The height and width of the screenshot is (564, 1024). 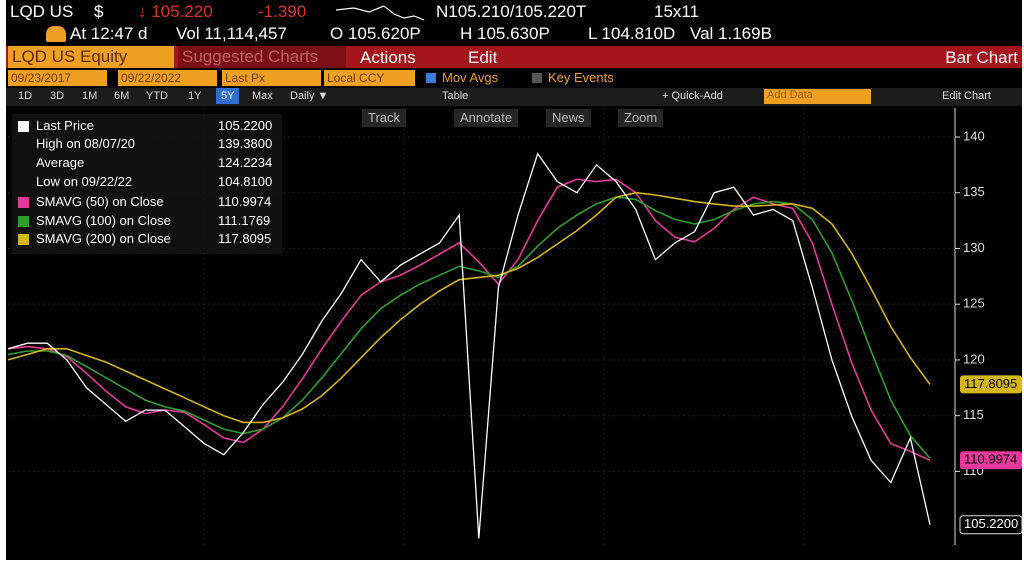 What do you see at coordinates (167, 78) in the screenshot?
I see `end-date: 09/22/2022` at bounding box center [167, 78].